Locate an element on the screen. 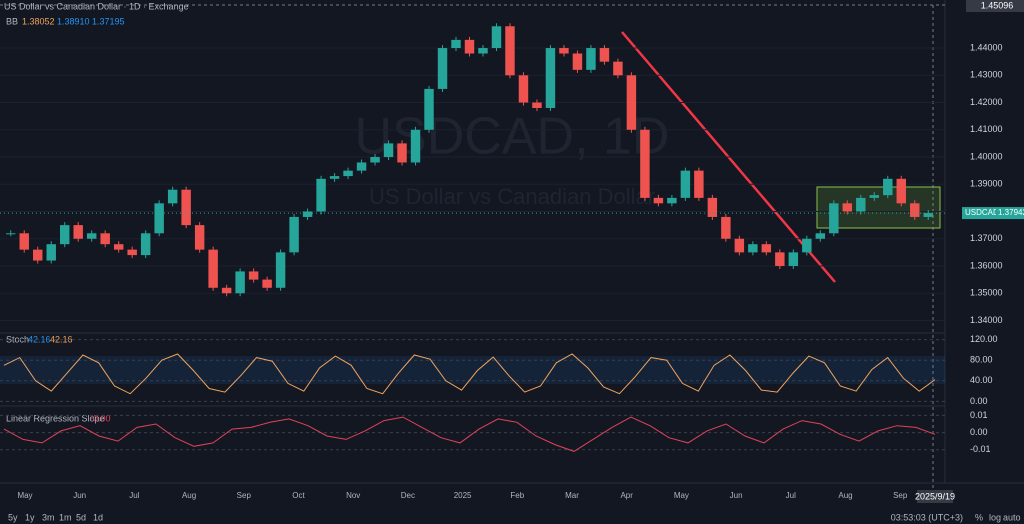  watermark: USDCAD, 1D is located at coordinates (512, 137).